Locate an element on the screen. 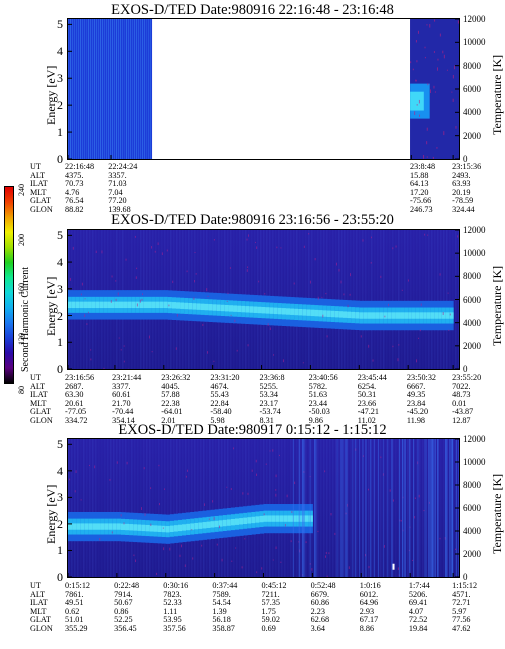 The image size is (505, 649). ephemeris-value: 0.62 is located at coordinates (72, 611).